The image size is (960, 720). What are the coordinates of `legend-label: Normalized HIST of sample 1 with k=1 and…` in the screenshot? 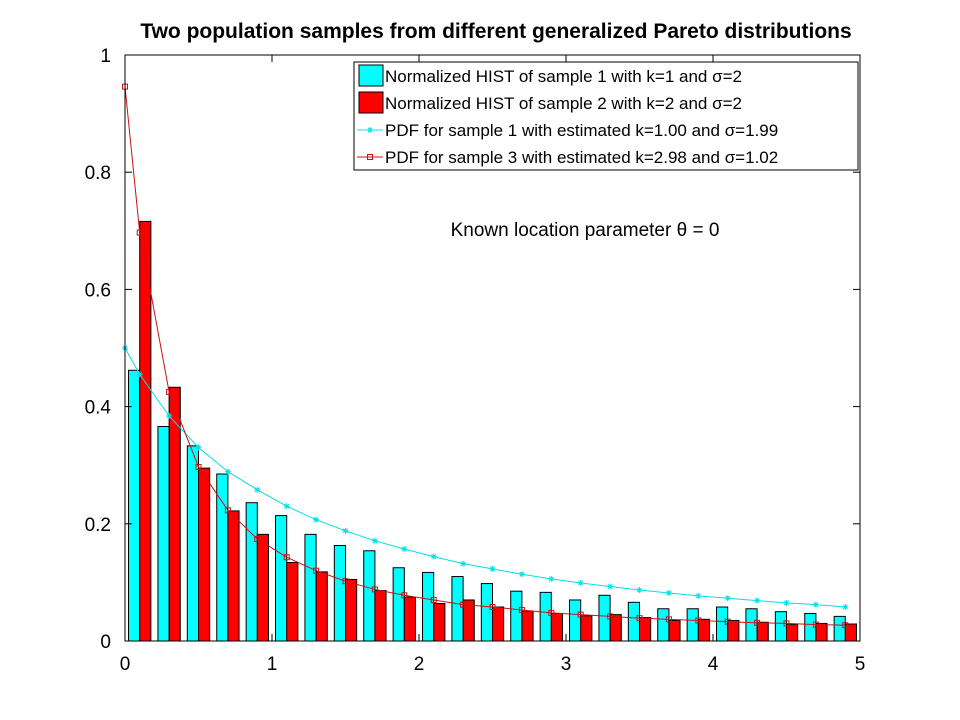 It's located at (563, 76).